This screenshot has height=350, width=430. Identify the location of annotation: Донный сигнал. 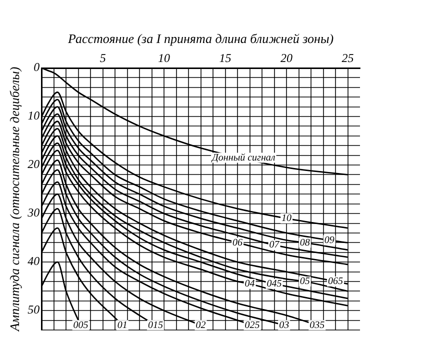
(243, 158).